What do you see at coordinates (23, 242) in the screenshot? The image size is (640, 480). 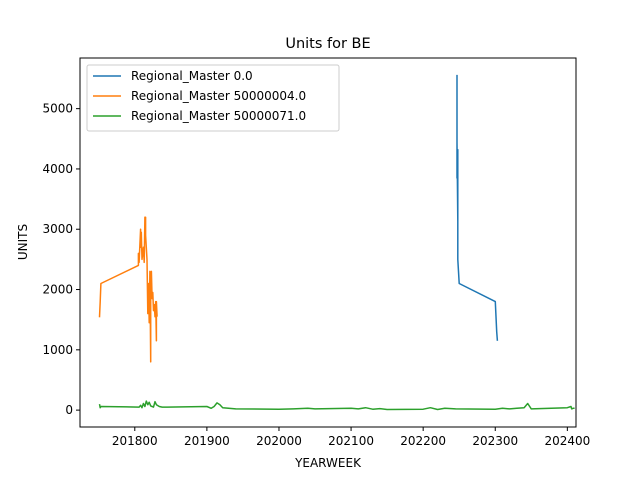 I see `y-axis-title: UNITS` at bounding box center [23, 242].